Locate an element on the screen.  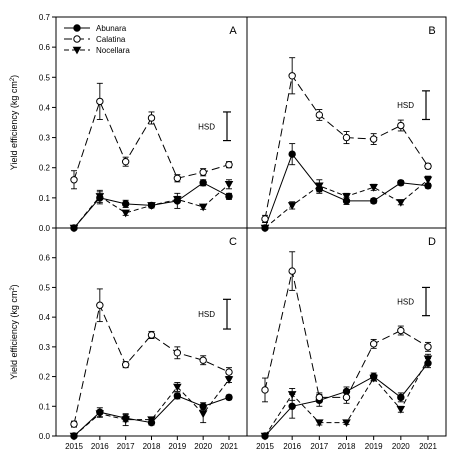
panel-label-b: B is located at coordinates (431, 31).